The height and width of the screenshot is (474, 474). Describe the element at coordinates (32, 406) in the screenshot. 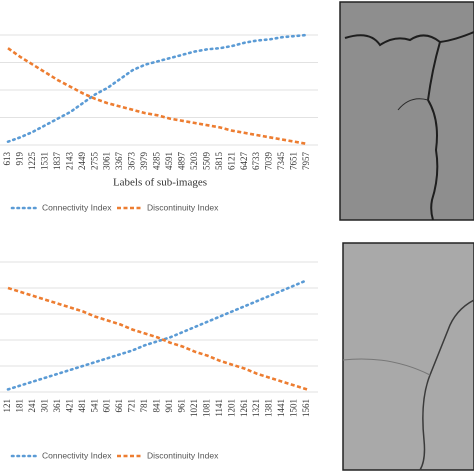

I see `x-tick-label: 241` at that location.